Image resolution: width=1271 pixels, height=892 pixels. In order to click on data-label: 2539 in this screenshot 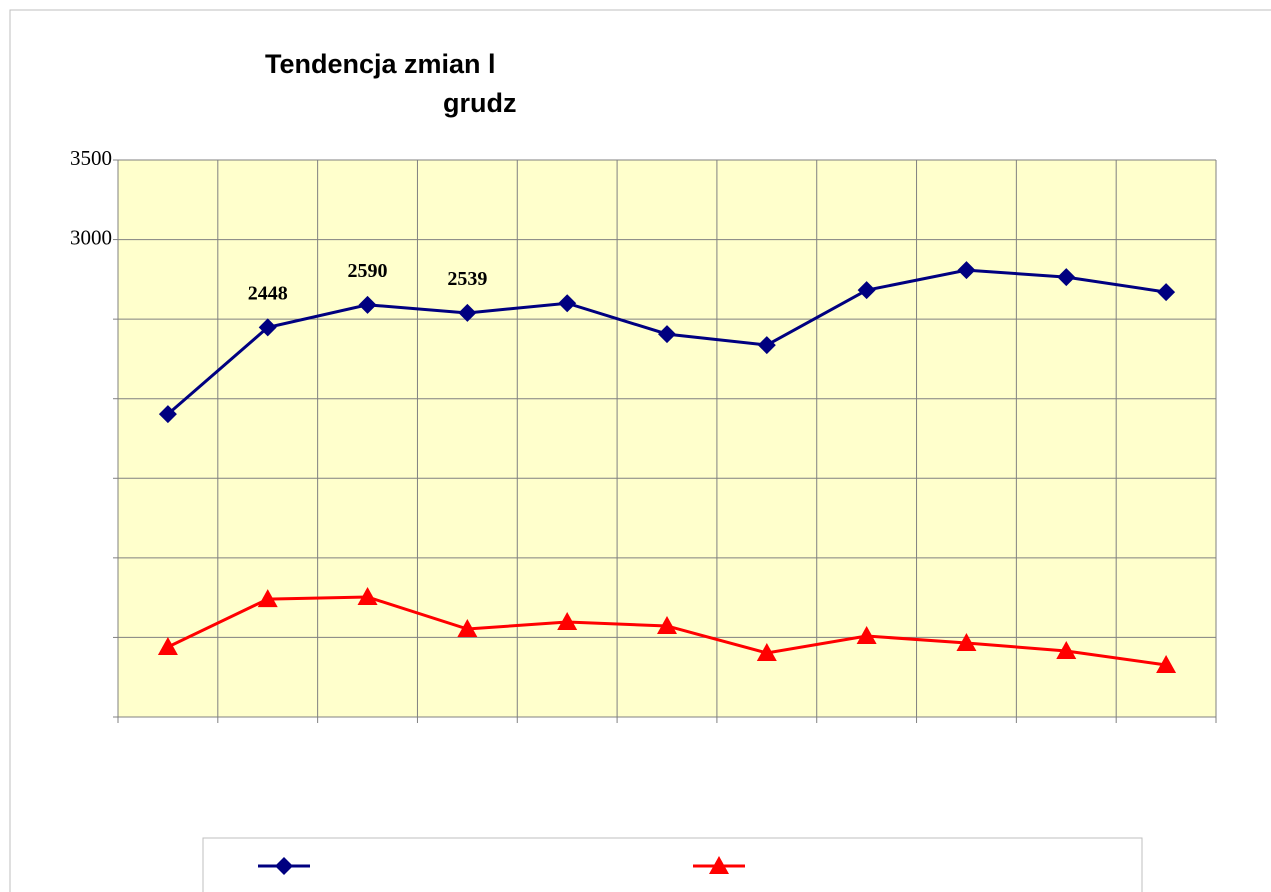, I will do `click(467, 279)`.